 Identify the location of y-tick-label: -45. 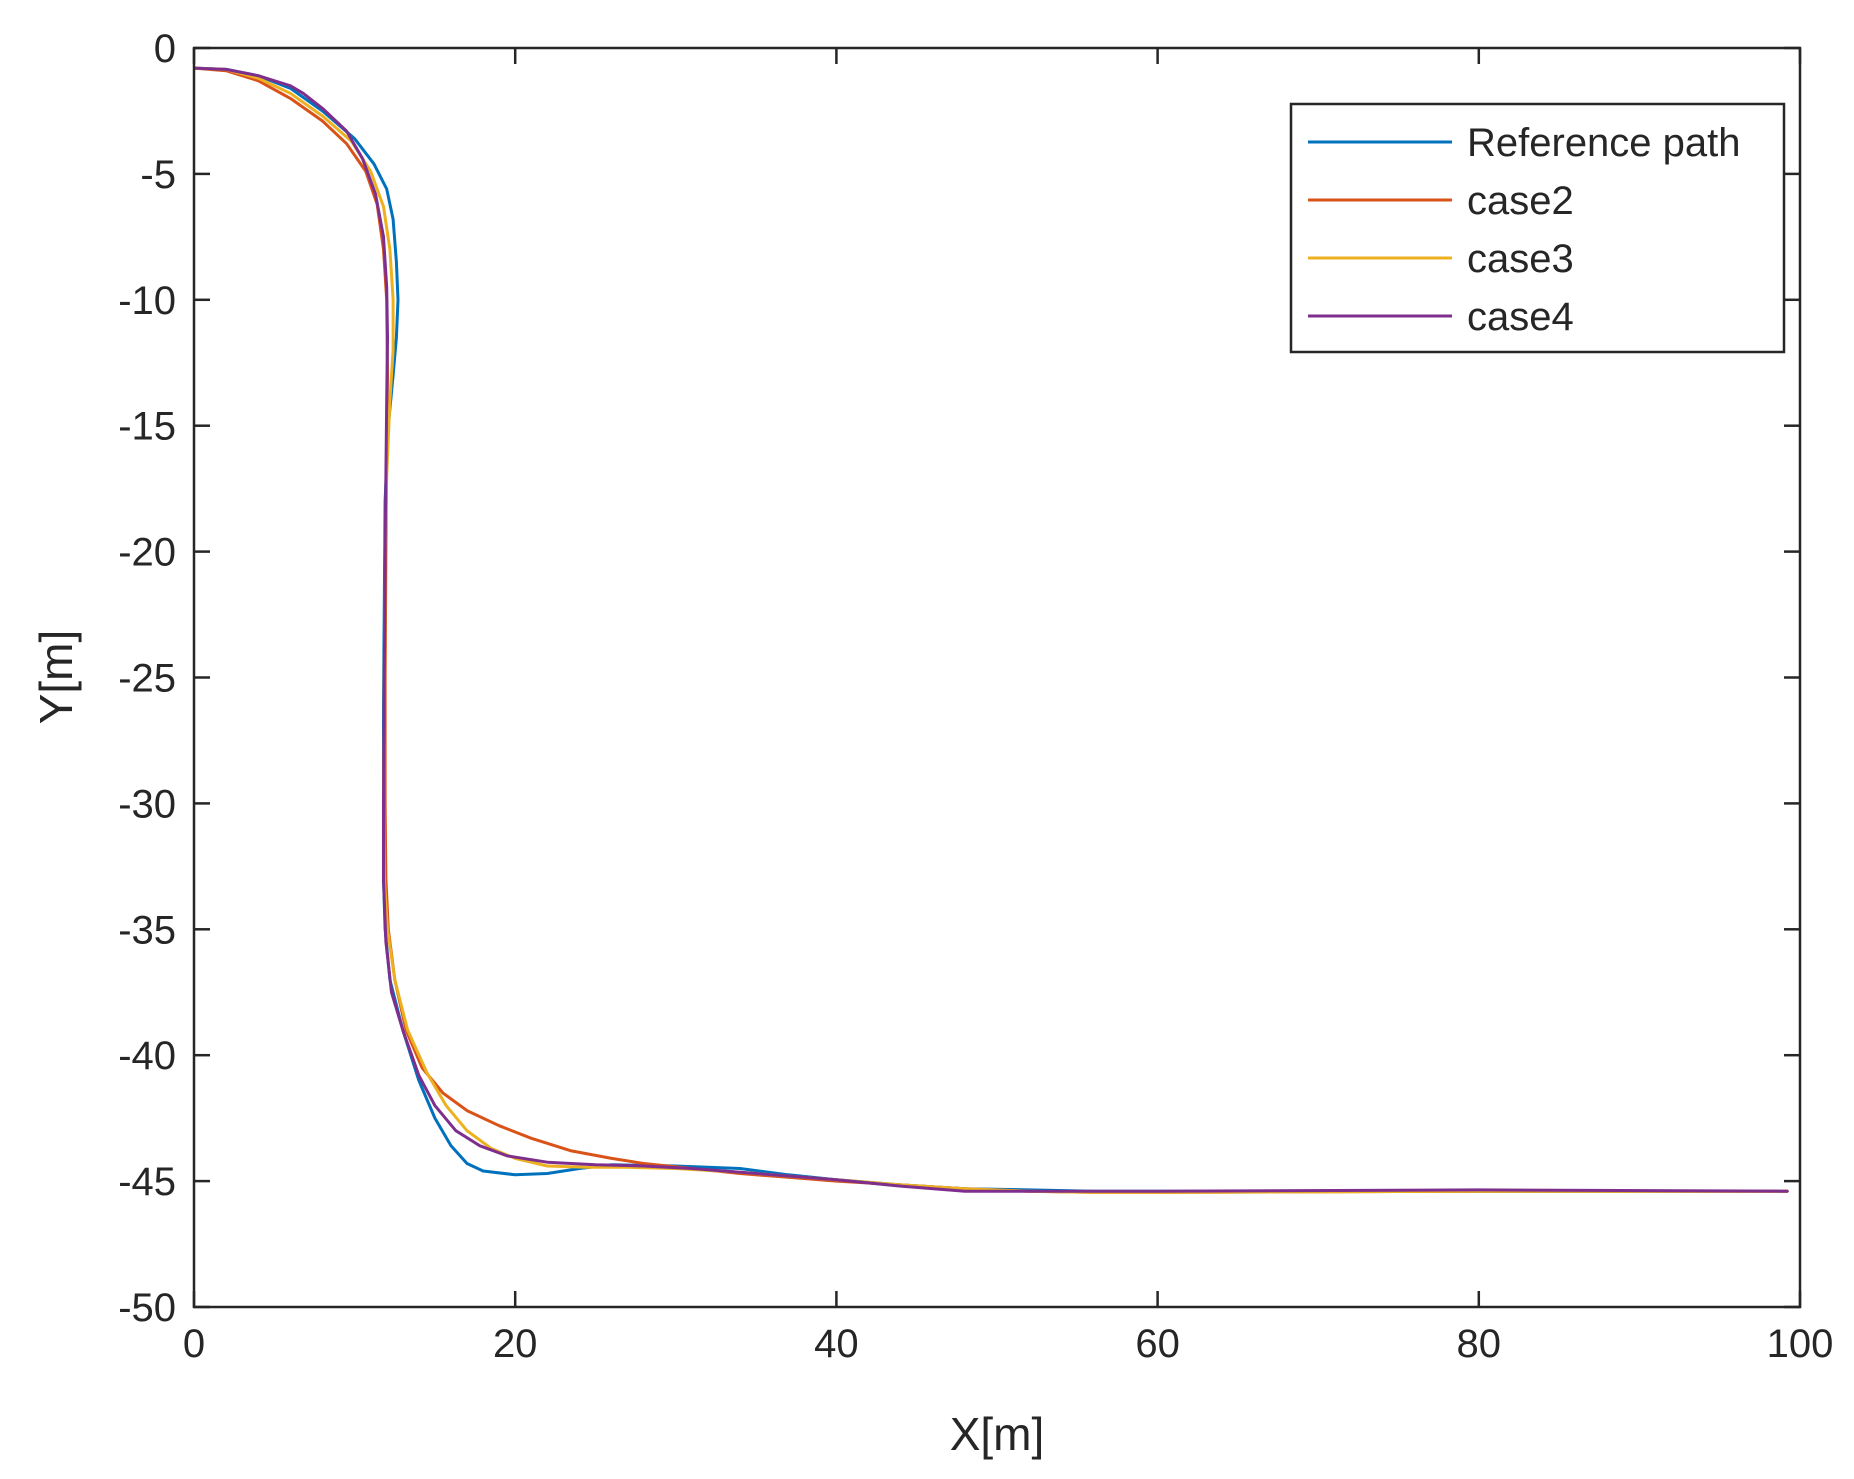
(147, 1182).